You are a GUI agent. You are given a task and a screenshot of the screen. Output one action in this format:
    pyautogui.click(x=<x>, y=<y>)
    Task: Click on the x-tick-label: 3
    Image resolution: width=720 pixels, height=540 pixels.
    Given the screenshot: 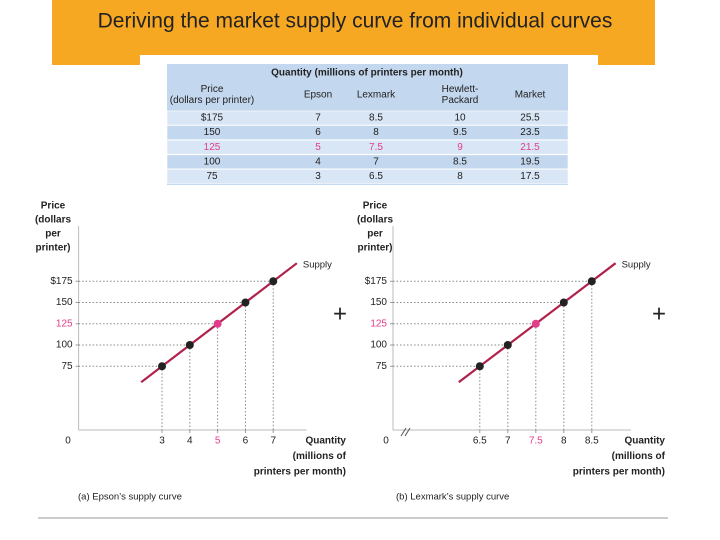 What is the action you would take?
    pyautogui.click(x=162, y=441)
    